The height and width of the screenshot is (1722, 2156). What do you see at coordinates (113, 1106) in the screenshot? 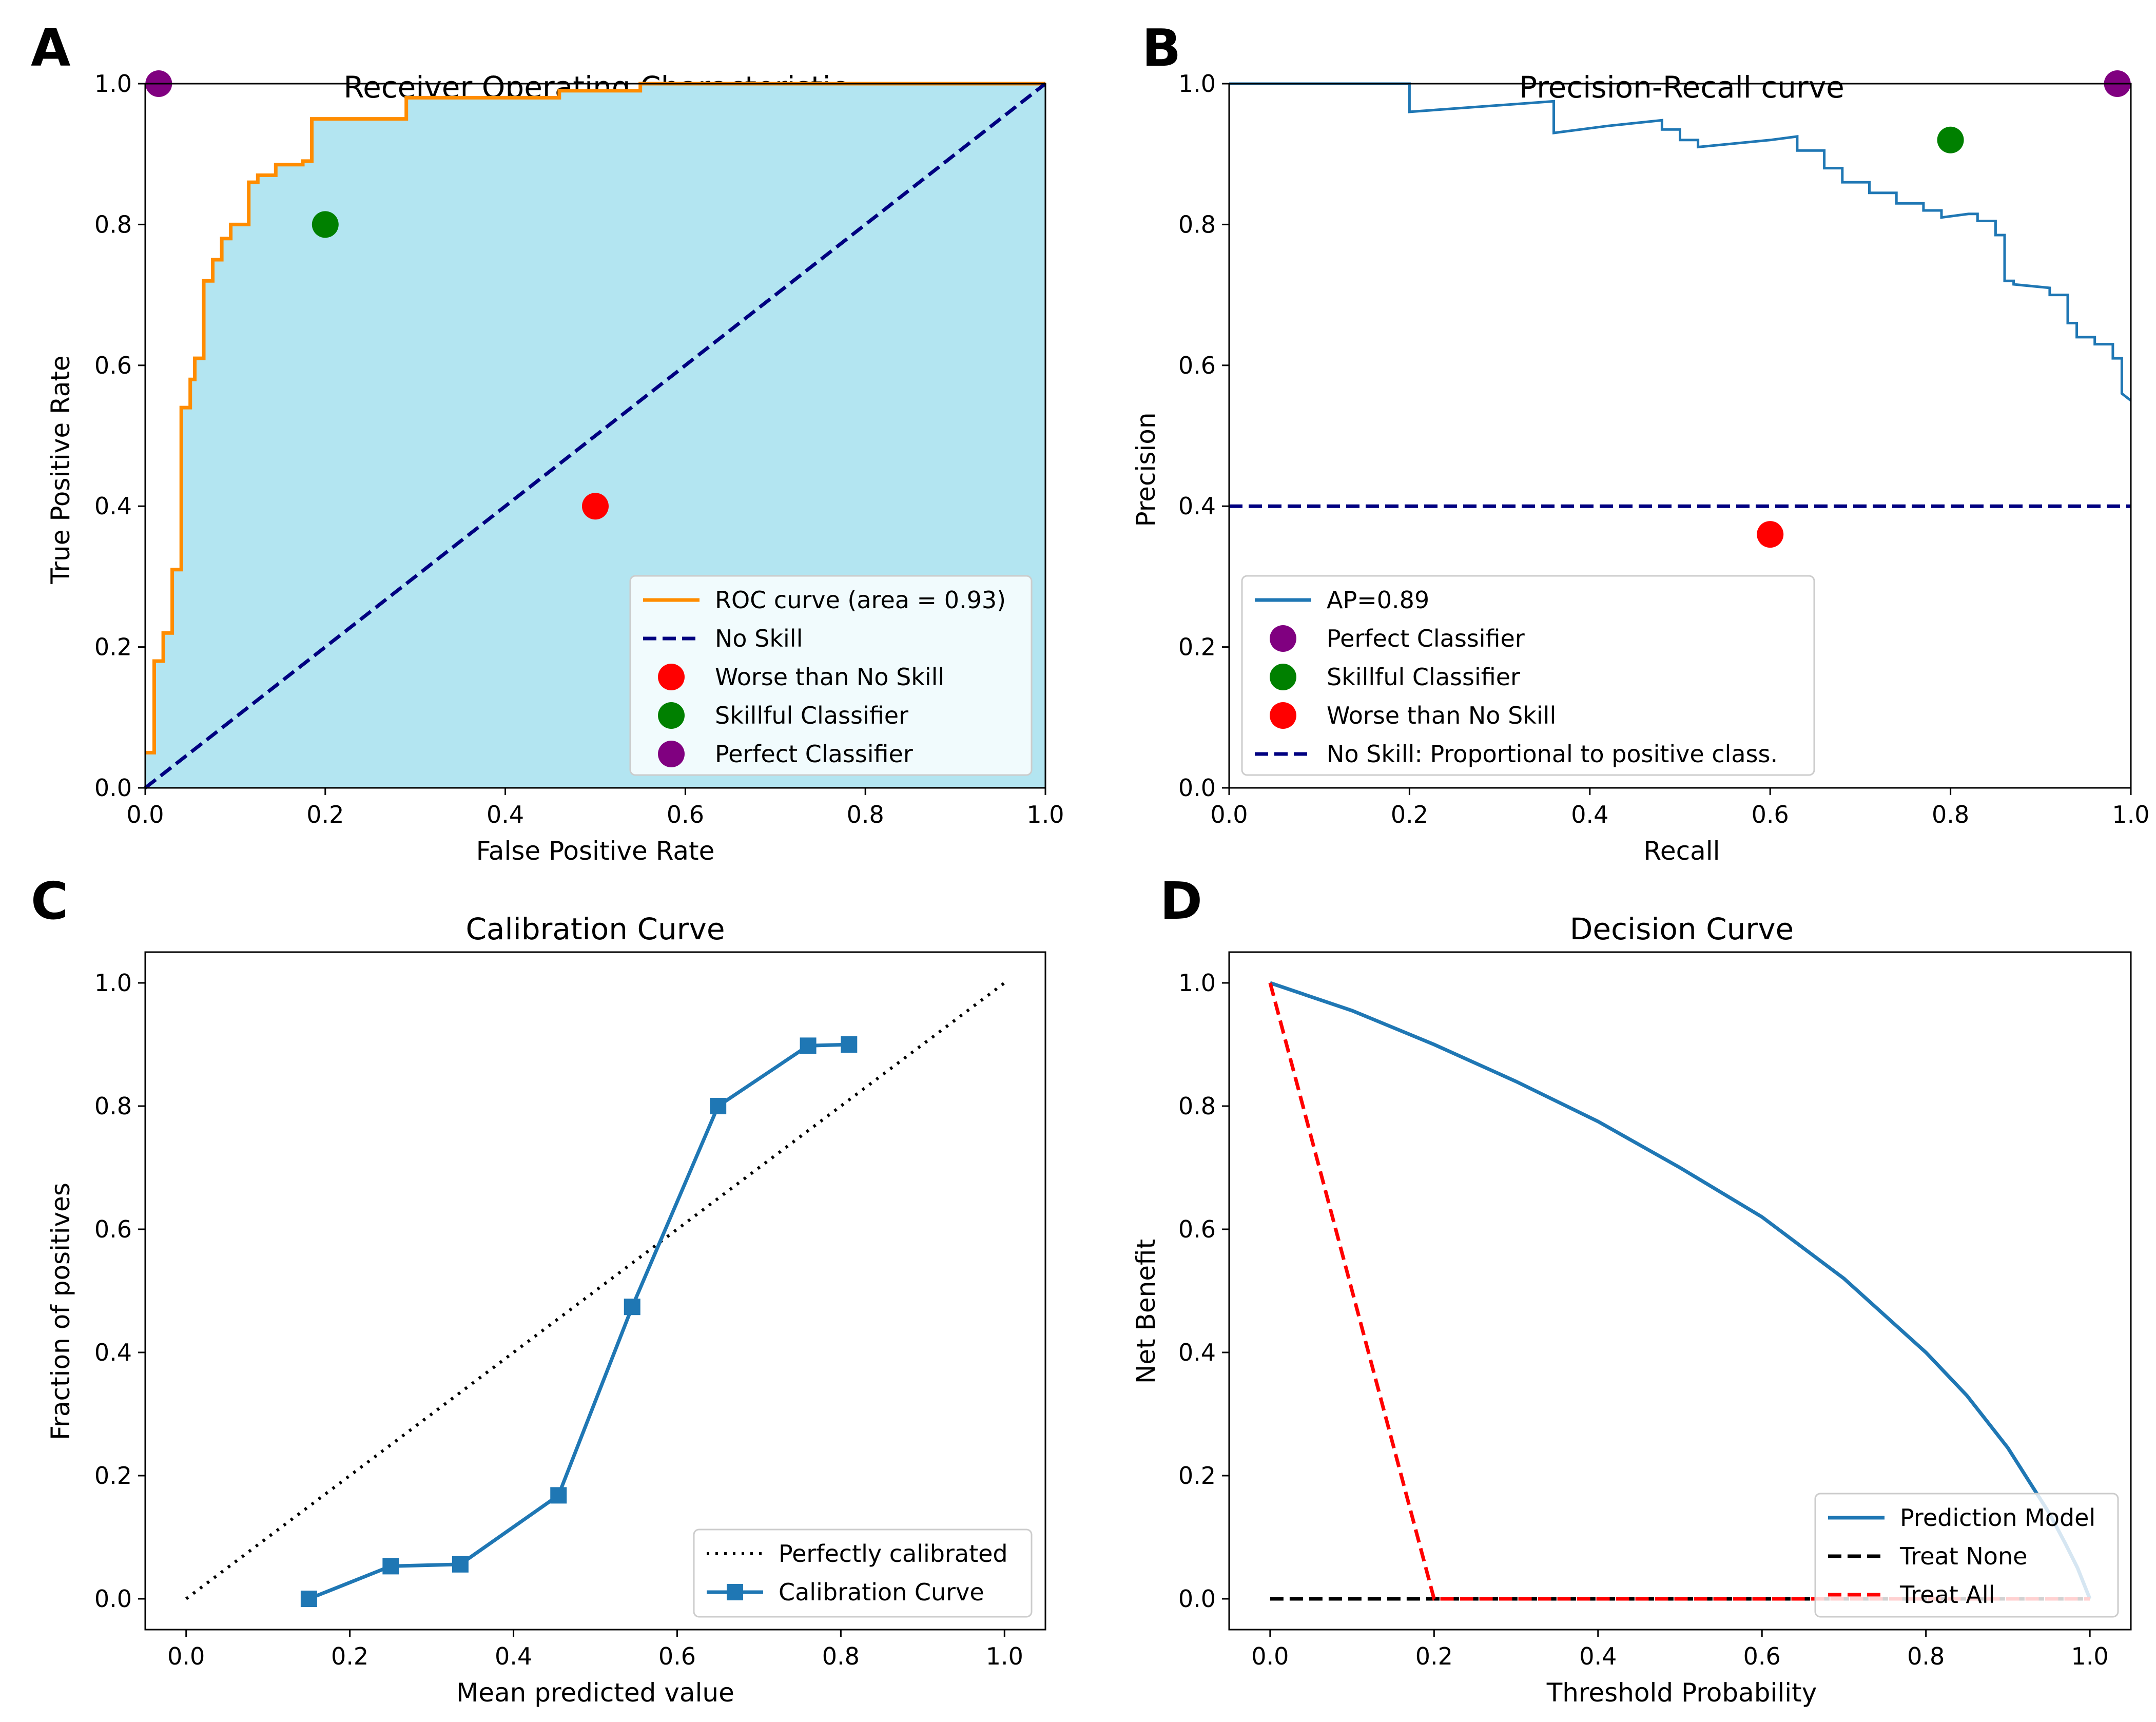
I see `panel-c-ytick-label: 0.8` at bounding box center [113, 1106].